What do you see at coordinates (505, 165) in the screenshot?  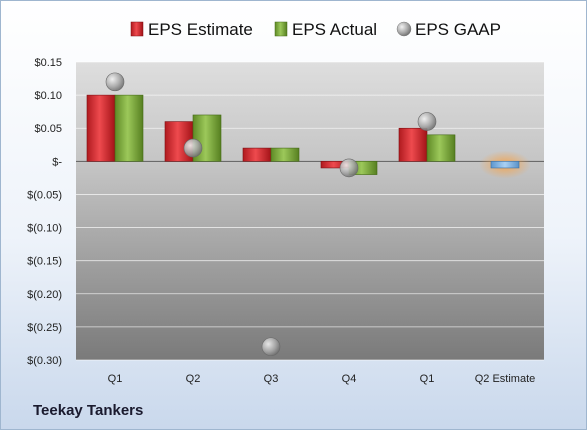 I see `bar-eps-estimate-forecast` at bounding box center [505, 165].